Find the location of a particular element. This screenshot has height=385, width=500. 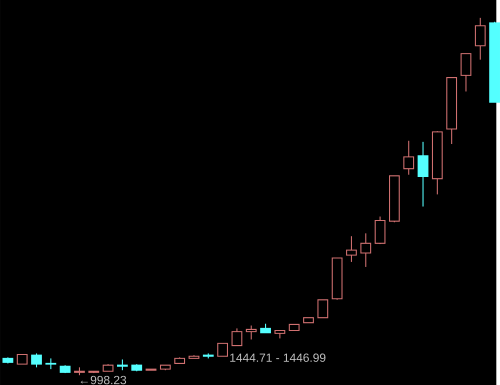

text: ←998.23 is located at coordinates (103, 380).